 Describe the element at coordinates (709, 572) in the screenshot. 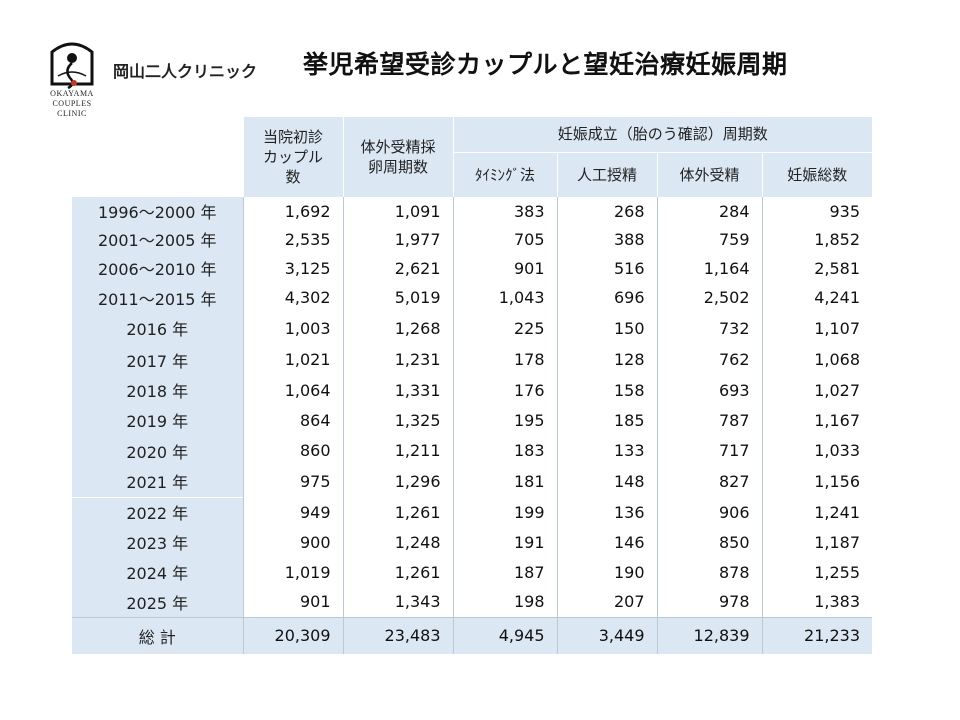

I see `cell-ivf: 878` at that location.